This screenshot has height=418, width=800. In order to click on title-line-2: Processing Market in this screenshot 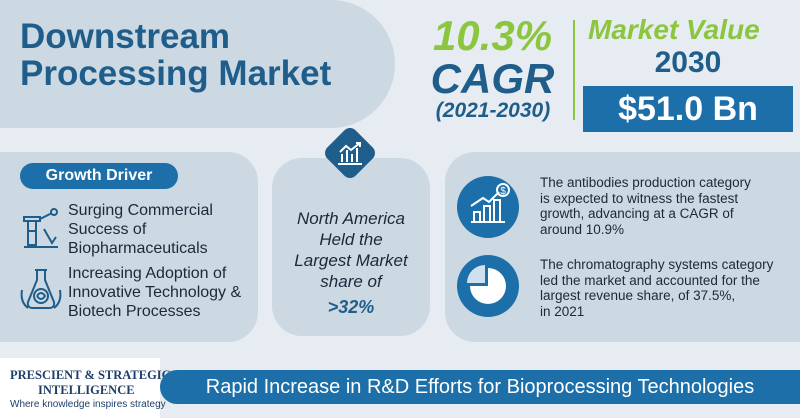, I will do `click(176, 73)`.